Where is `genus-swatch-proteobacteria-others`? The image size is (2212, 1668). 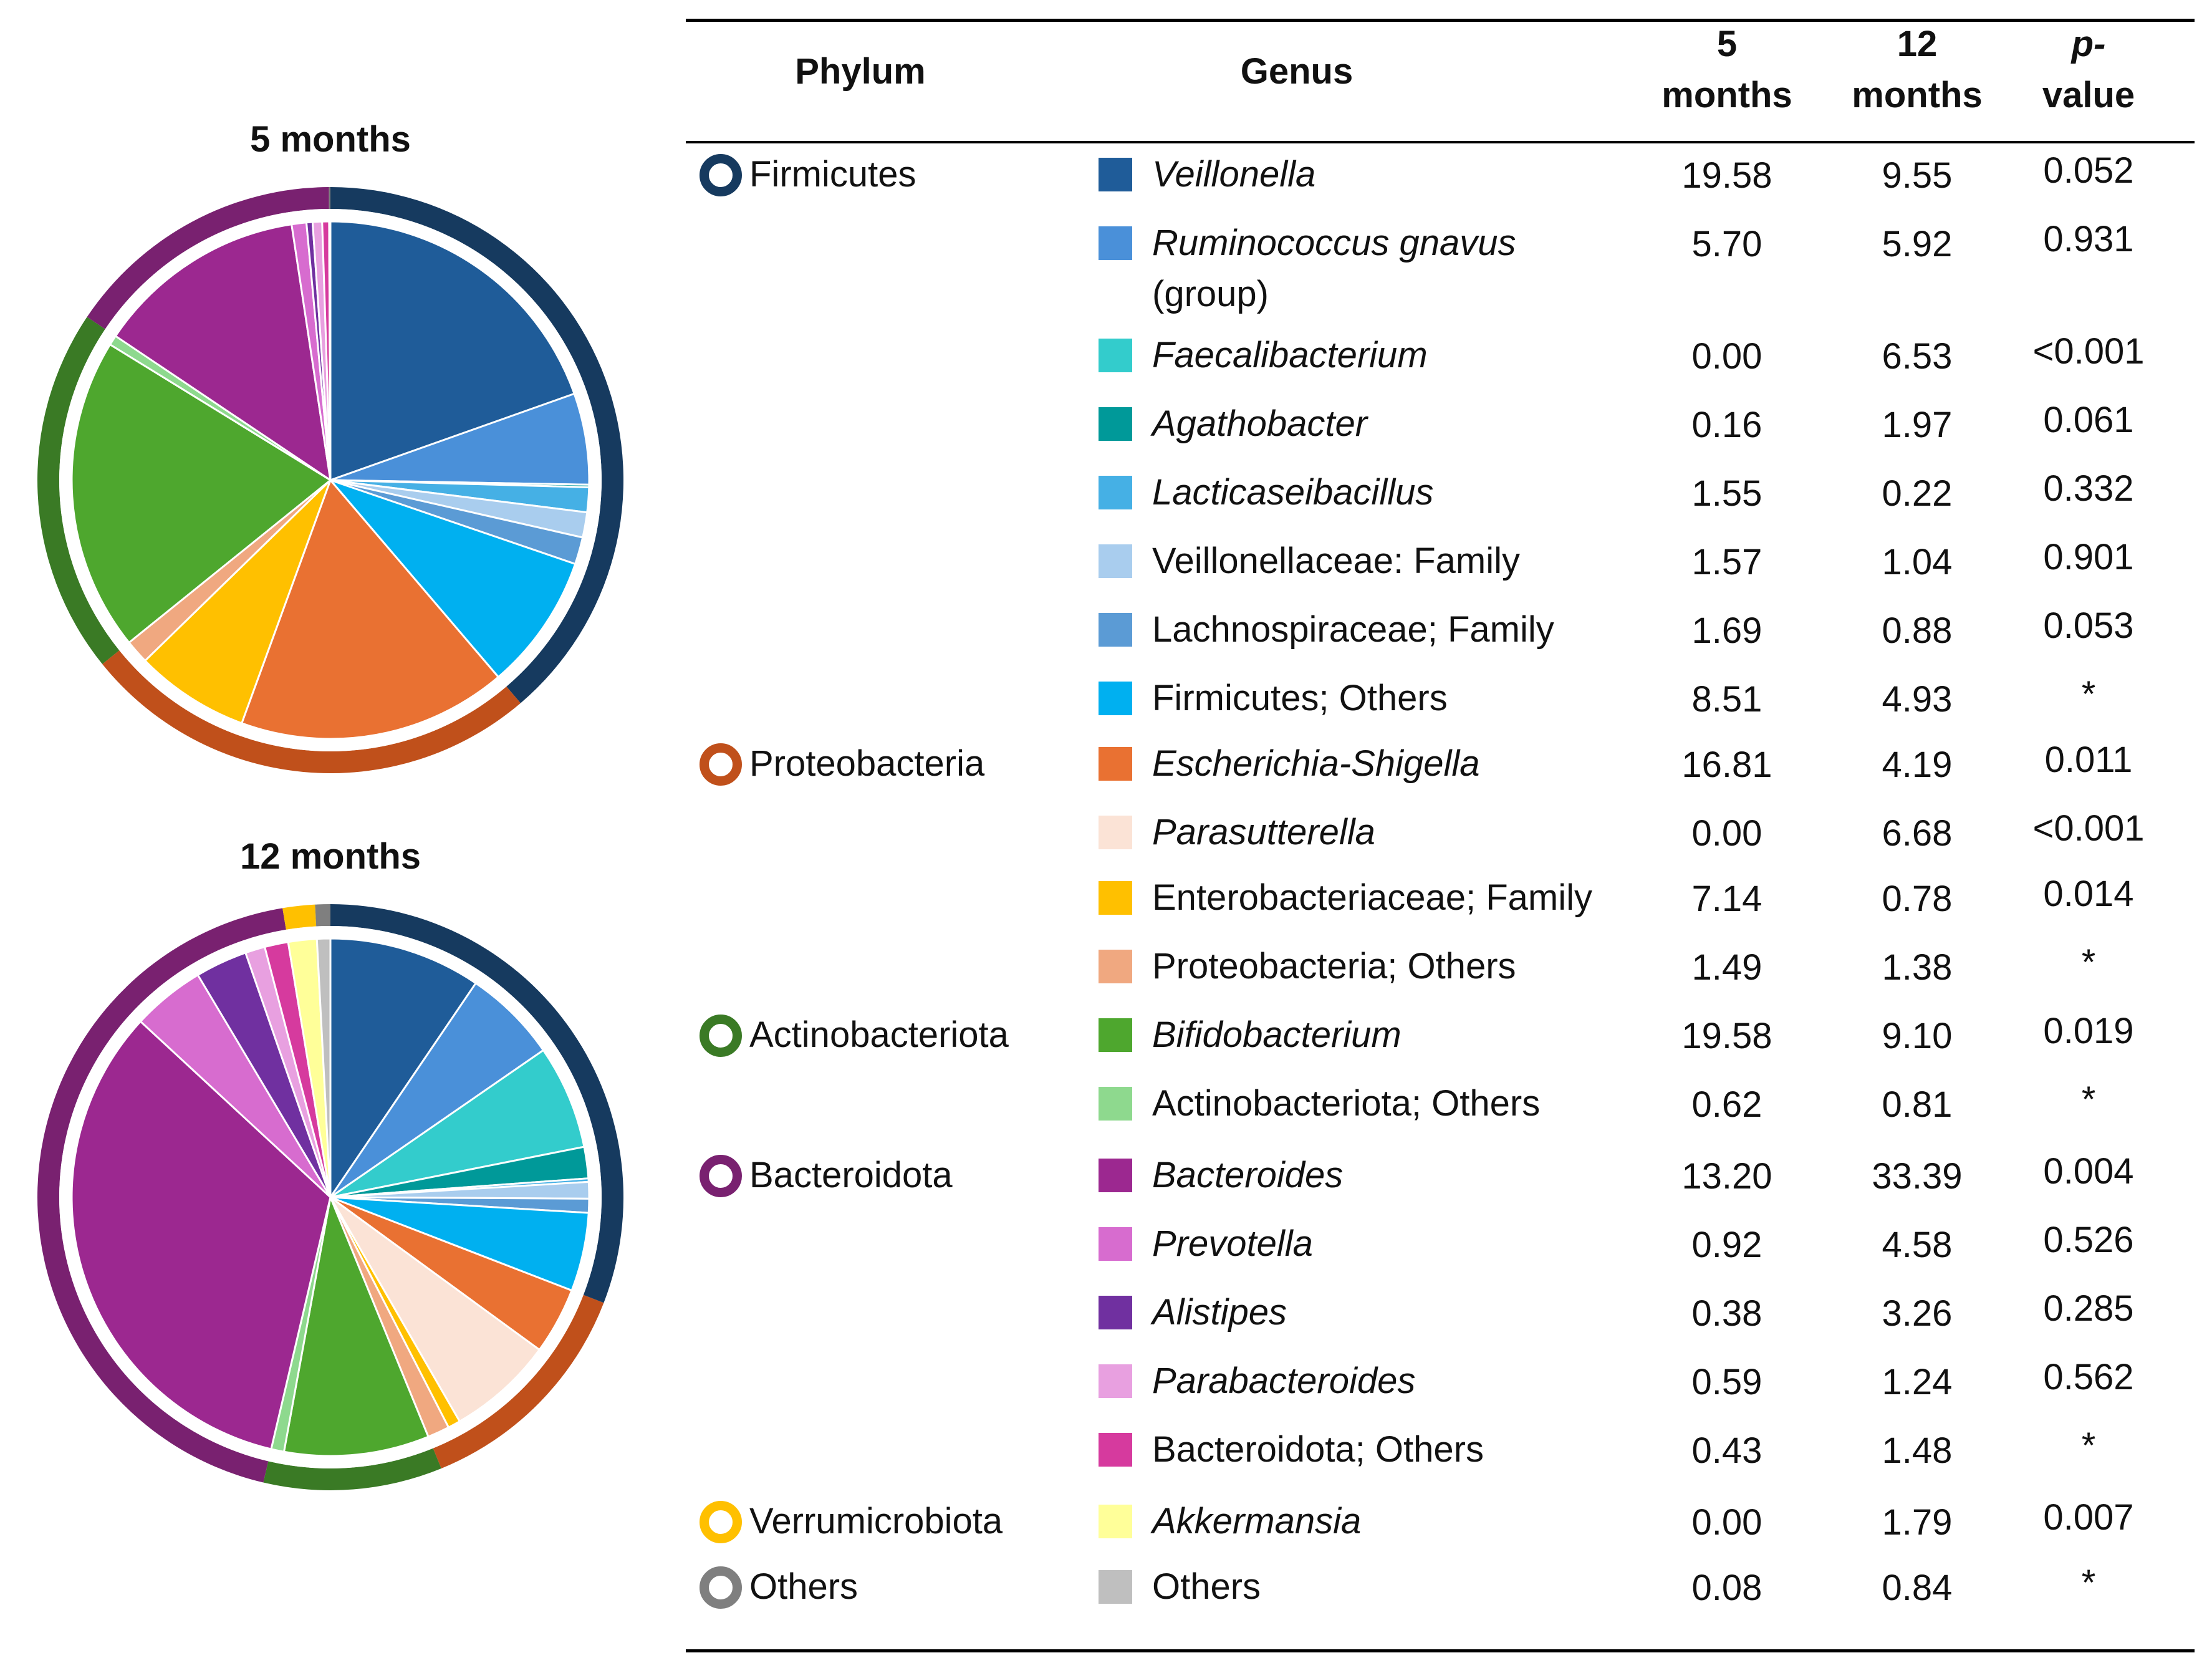
genus-swatch-proteobacteria-others is located at coordinates (1115, 966).